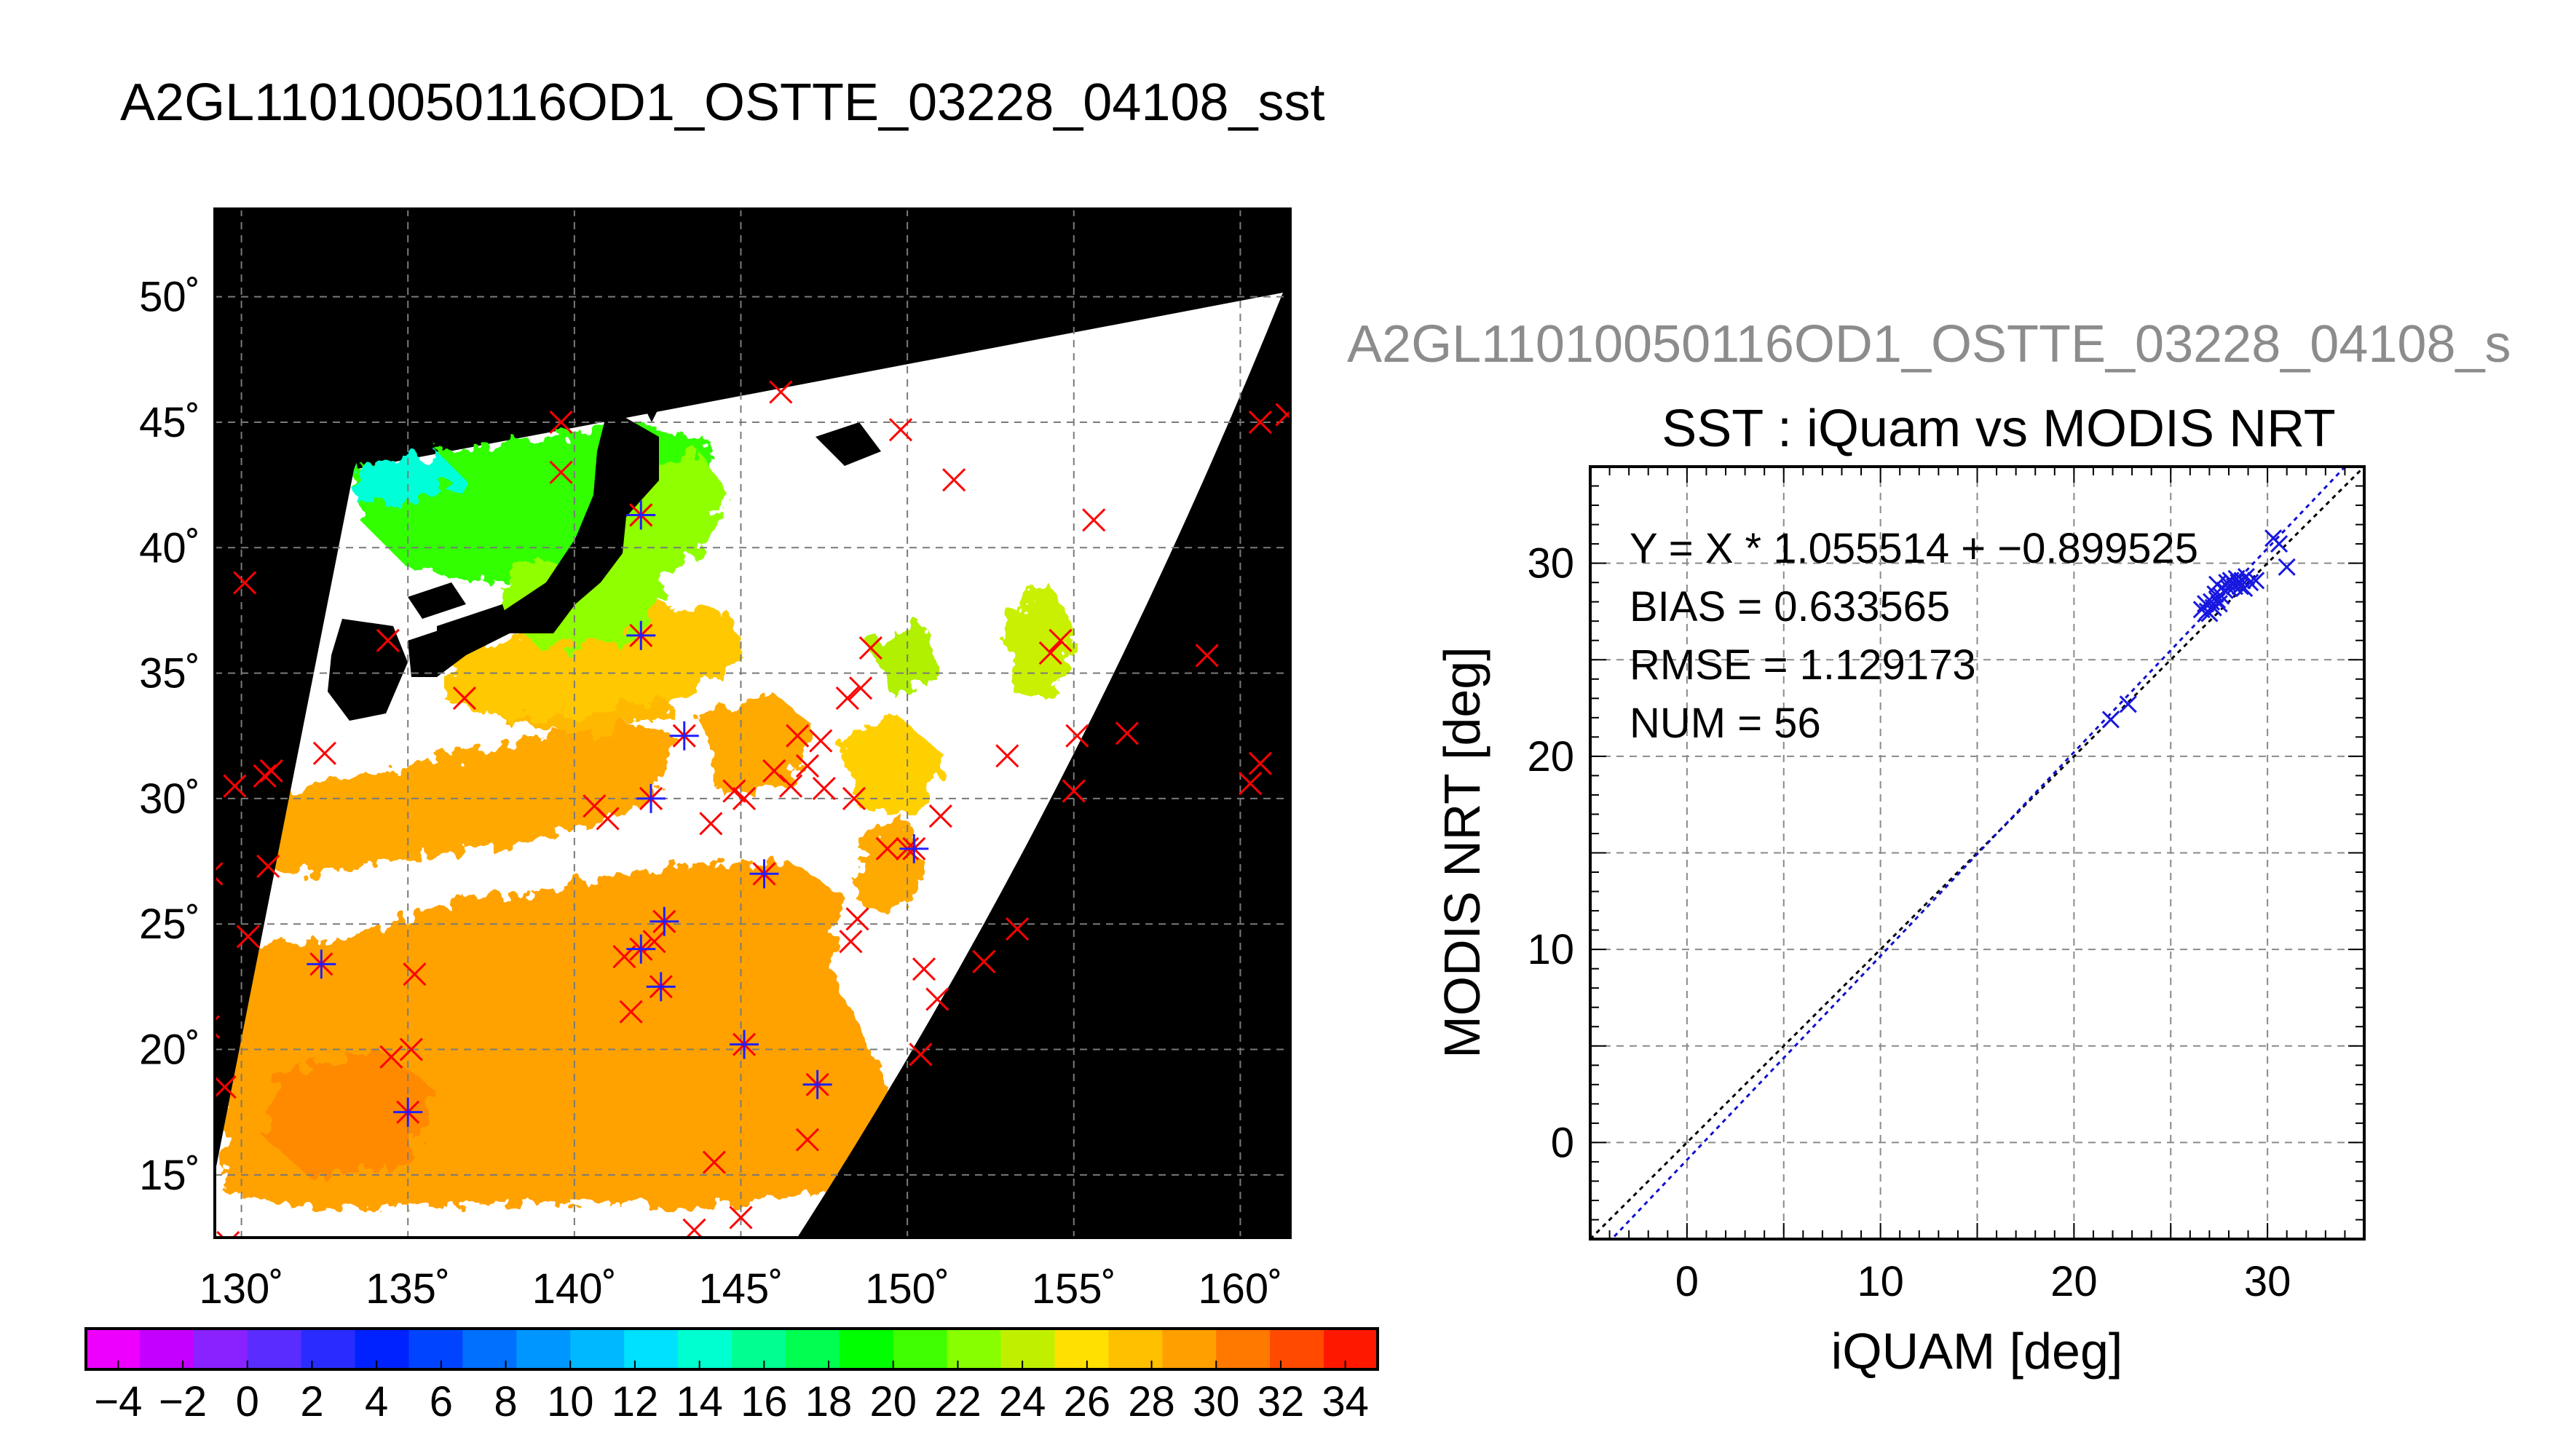 This screenshot has height=1456, width=2555. What do you see at coordinates (829, 1401) in the screenshot?
I see `colorbar-tick-label: 18` at bounding box center [829, 1401].